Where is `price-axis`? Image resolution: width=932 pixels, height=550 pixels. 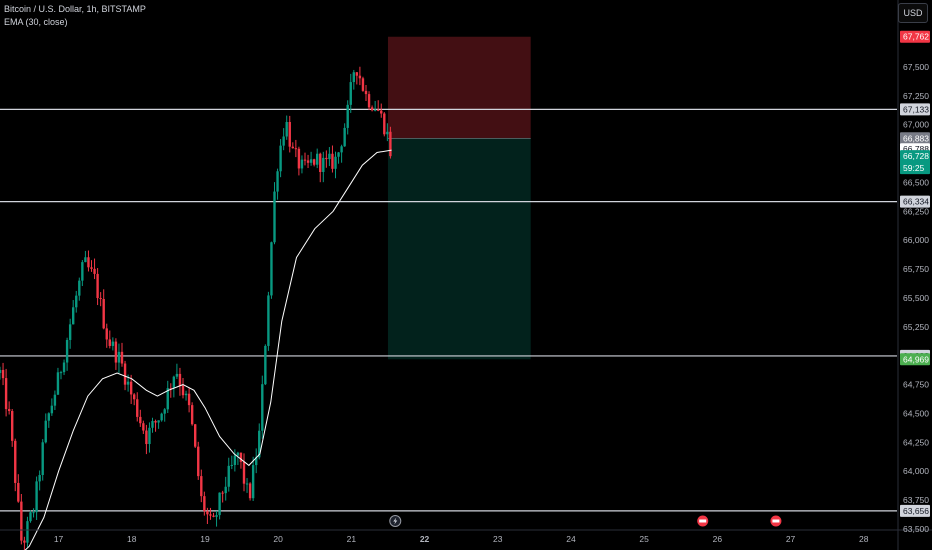 price-axis is located at coordinates (915, 275).